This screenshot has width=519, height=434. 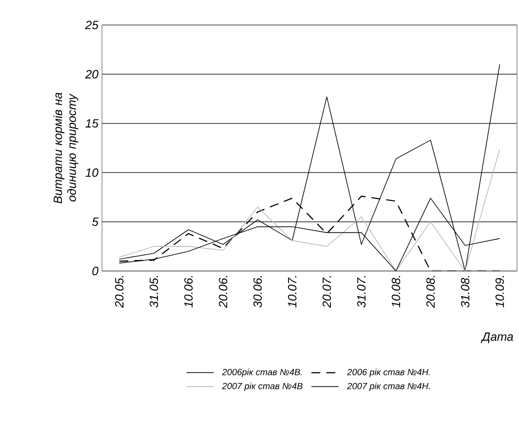 I want to click on legend-label: 2006рік став №4В., so click(x=262, y=373).